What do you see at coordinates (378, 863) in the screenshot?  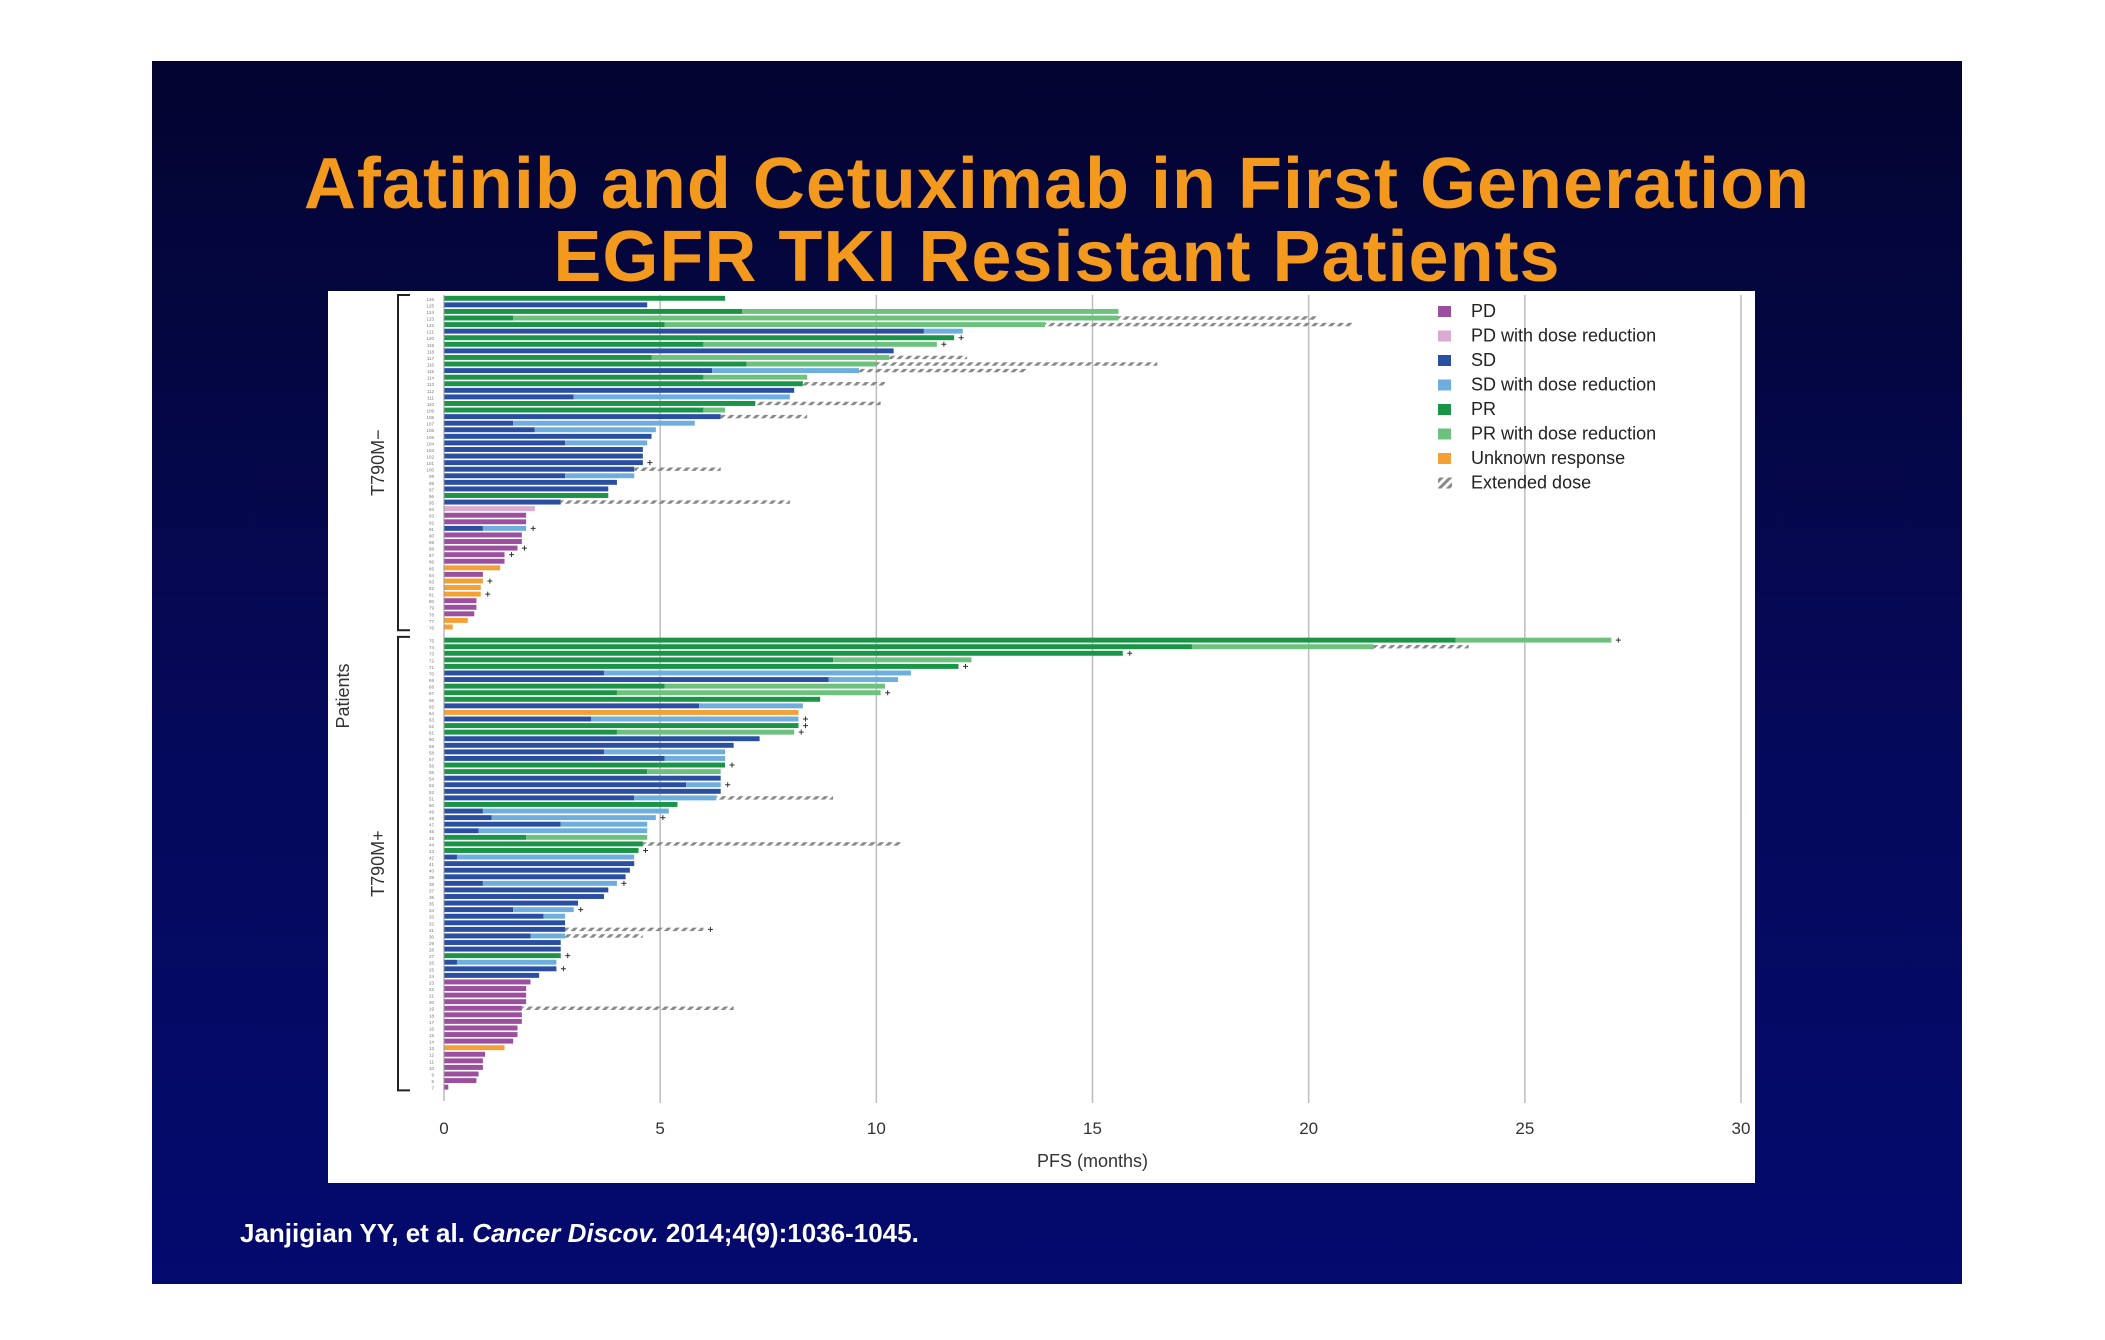 I see `group-label: T790M+` at bounding box center [378, 863].